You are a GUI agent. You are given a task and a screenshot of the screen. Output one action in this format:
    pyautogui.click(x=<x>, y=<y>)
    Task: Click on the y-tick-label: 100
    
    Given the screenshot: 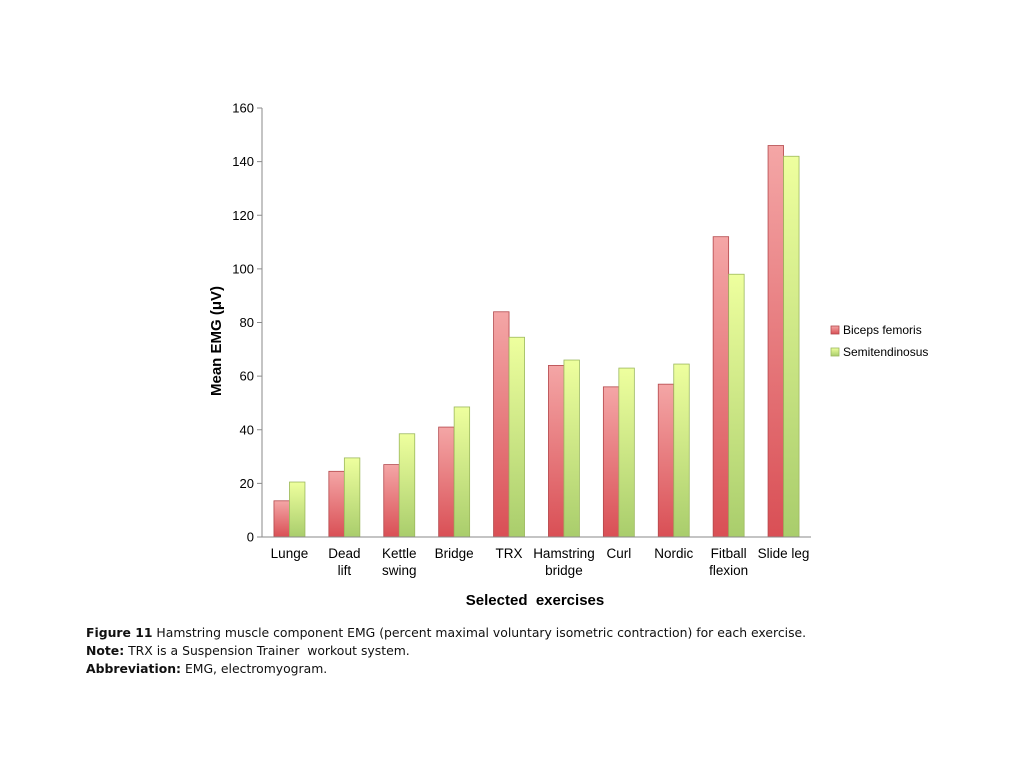 What is the action you would take?
    pyautogui.click(x=243, y=268)
    